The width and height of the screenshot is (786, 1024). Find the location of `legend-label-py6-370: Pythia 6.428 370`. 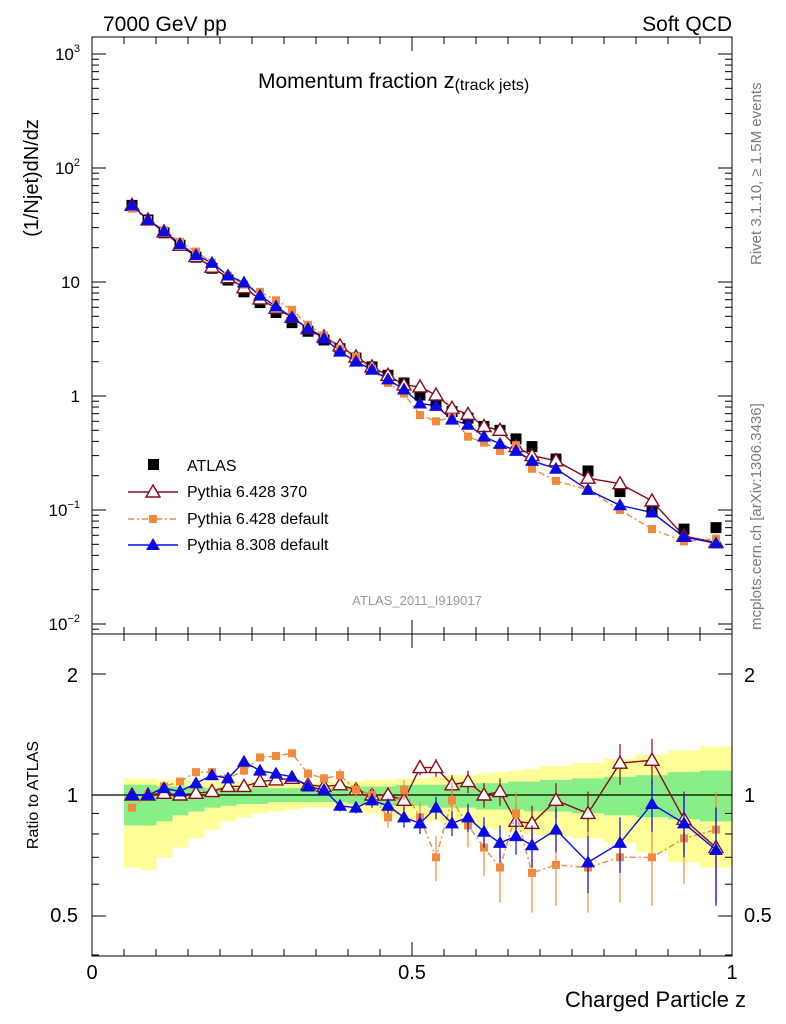

legend-label-py6-370: Pythia 6.428 370 is located at coordinates (247, 492).